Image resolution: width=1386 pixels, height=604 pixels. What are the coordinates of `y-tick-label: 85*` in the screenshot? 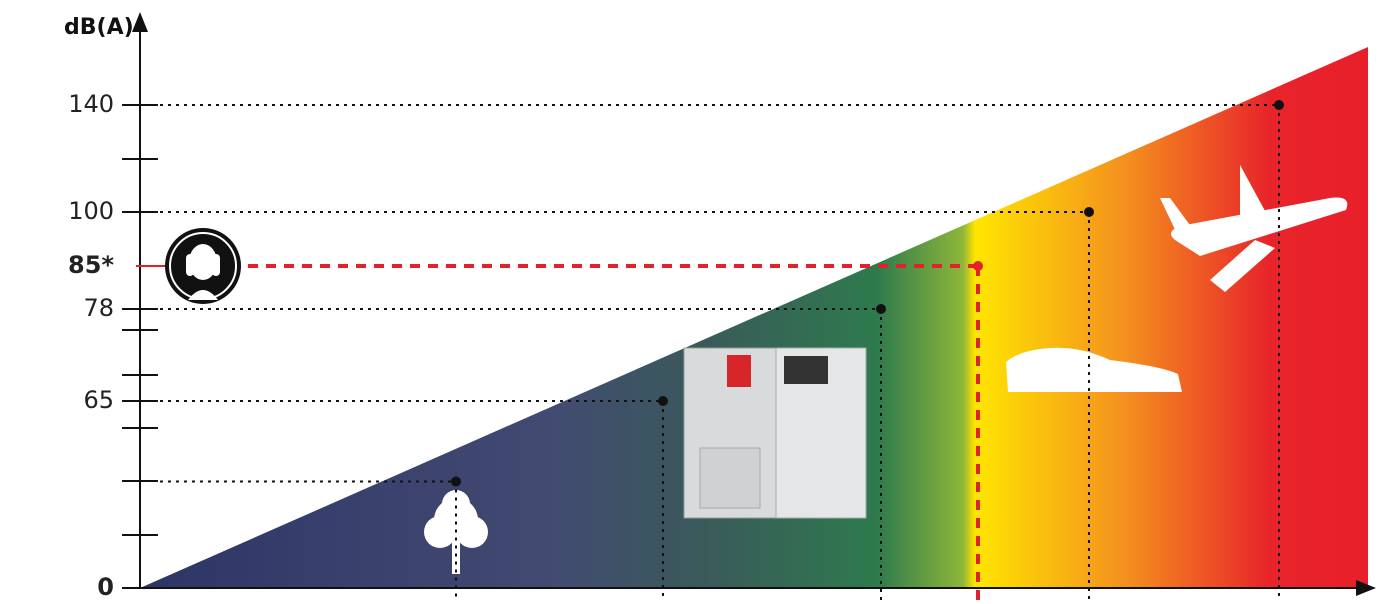 It's located at (91, 265).